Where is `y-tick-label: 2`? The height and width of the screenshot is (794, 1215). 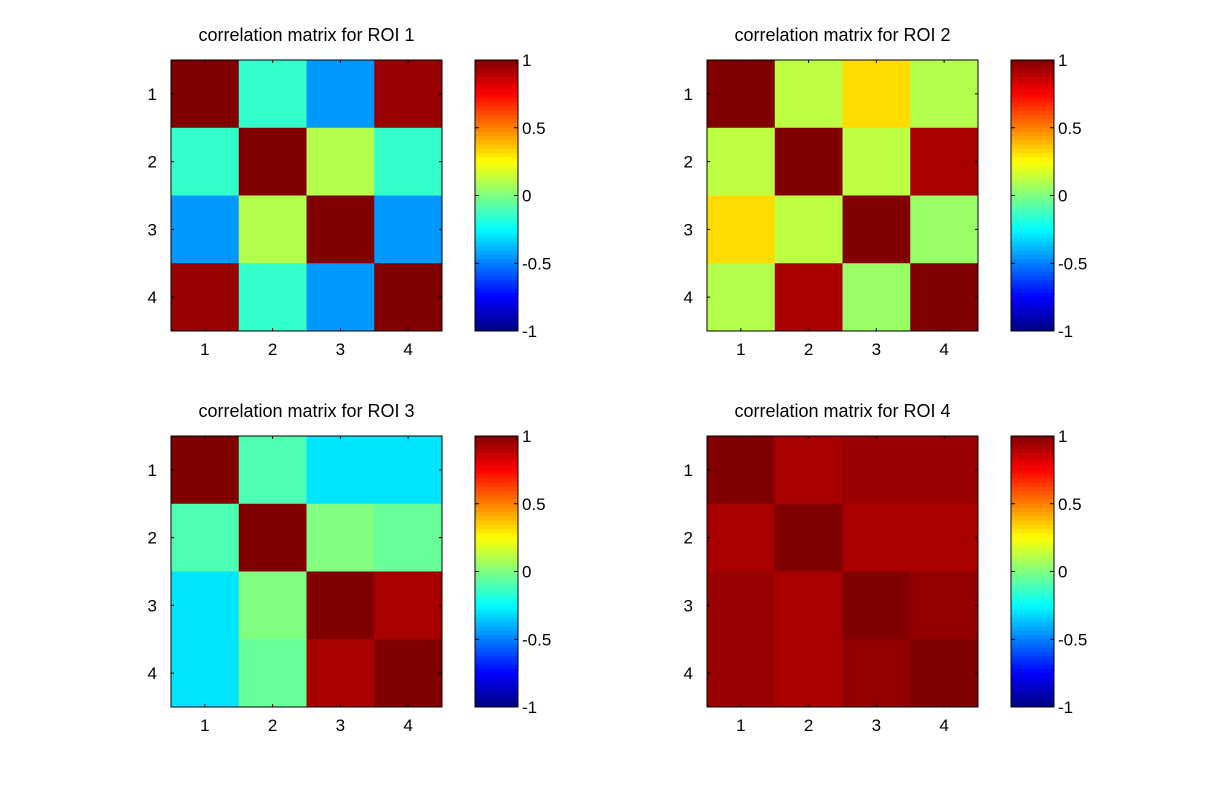 y-tick-label: 2 is located at coordinates (688, 538).